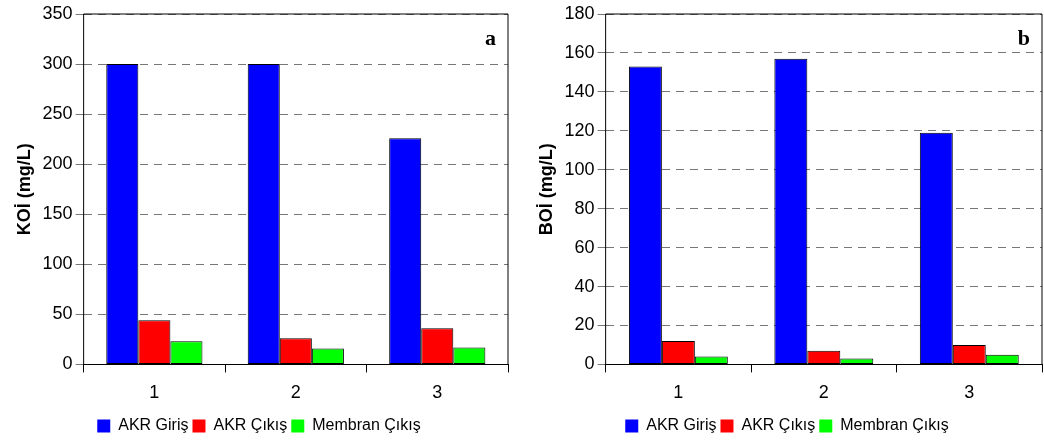  I want to click on y-tick-label: 40, so click(584, 285).